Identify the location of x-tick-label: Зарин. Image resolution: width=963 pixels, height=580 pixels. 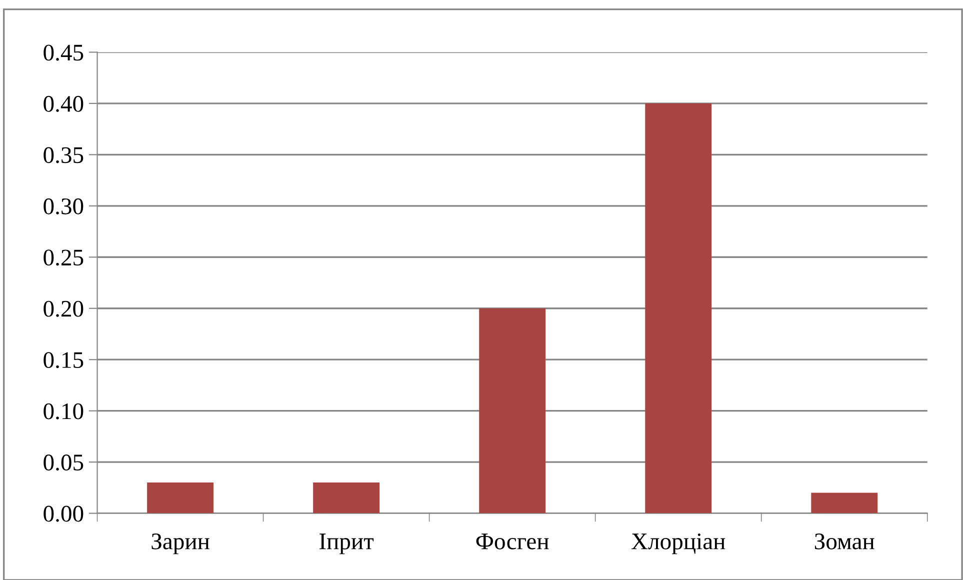
(181, 543).